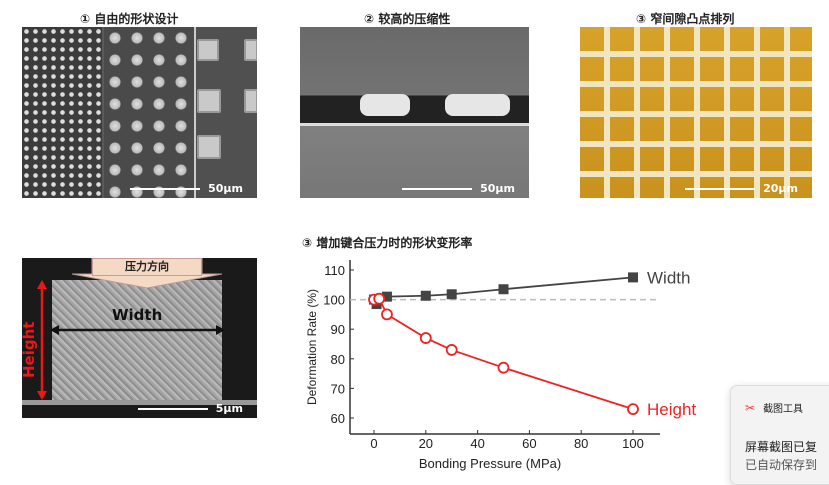  What do you see at coordinates (147, 267) in the screenshot?
I see `pressure-direction-label: 压力方向` at bounding box center [147, 267].